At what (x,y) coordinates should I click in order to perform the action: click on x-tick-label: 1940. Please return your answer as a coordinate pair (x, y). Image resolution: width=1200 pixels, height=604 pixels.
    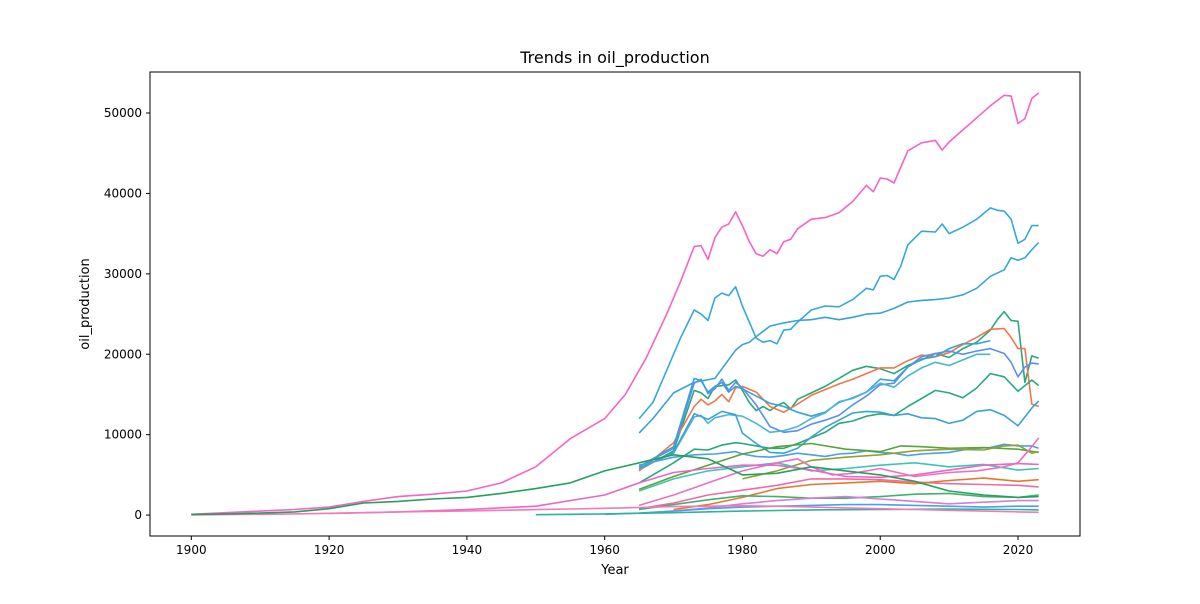
    Looking at the image, I should click on (467, 550).